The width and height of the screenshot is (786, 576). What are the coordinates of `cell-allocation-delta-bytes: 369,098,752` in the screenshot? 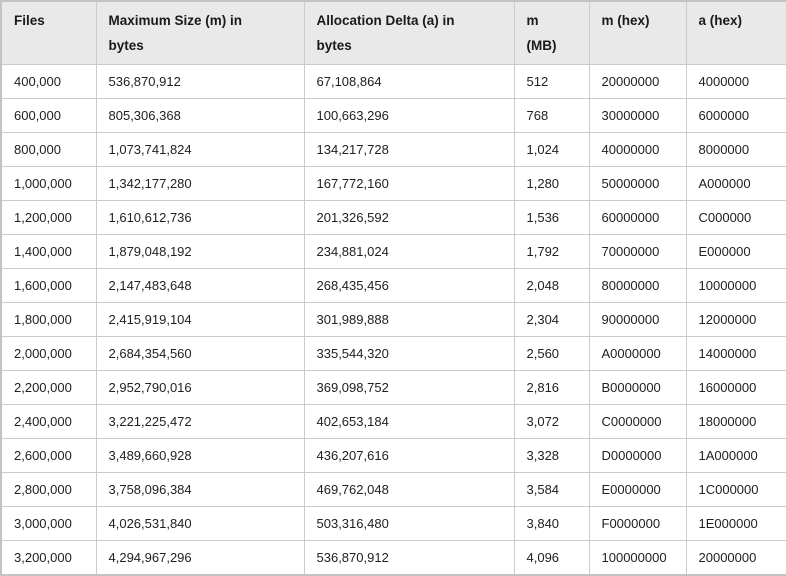 It's located at (409, 387).